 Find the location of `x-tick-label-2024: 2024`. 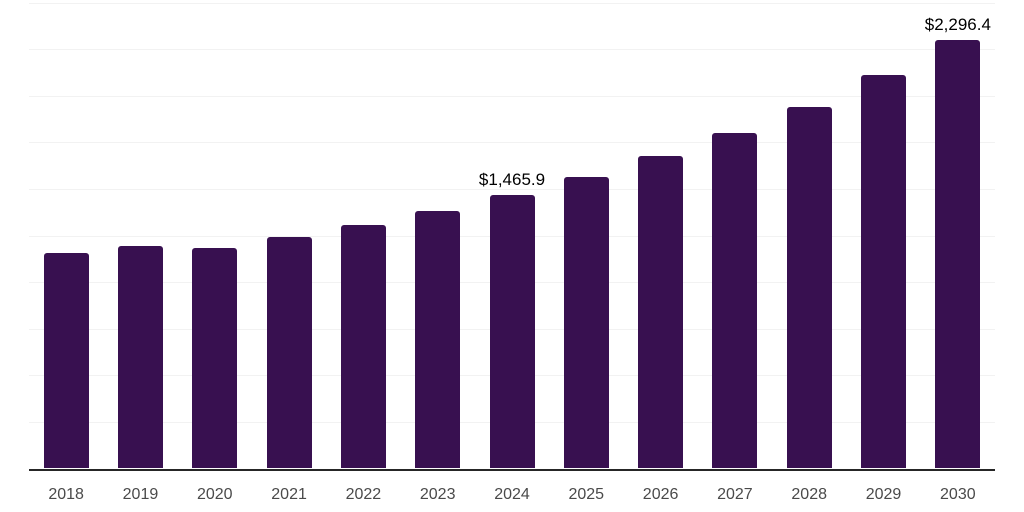

x-tick-label-2024: 2024 is located at coordinates (512, 494).